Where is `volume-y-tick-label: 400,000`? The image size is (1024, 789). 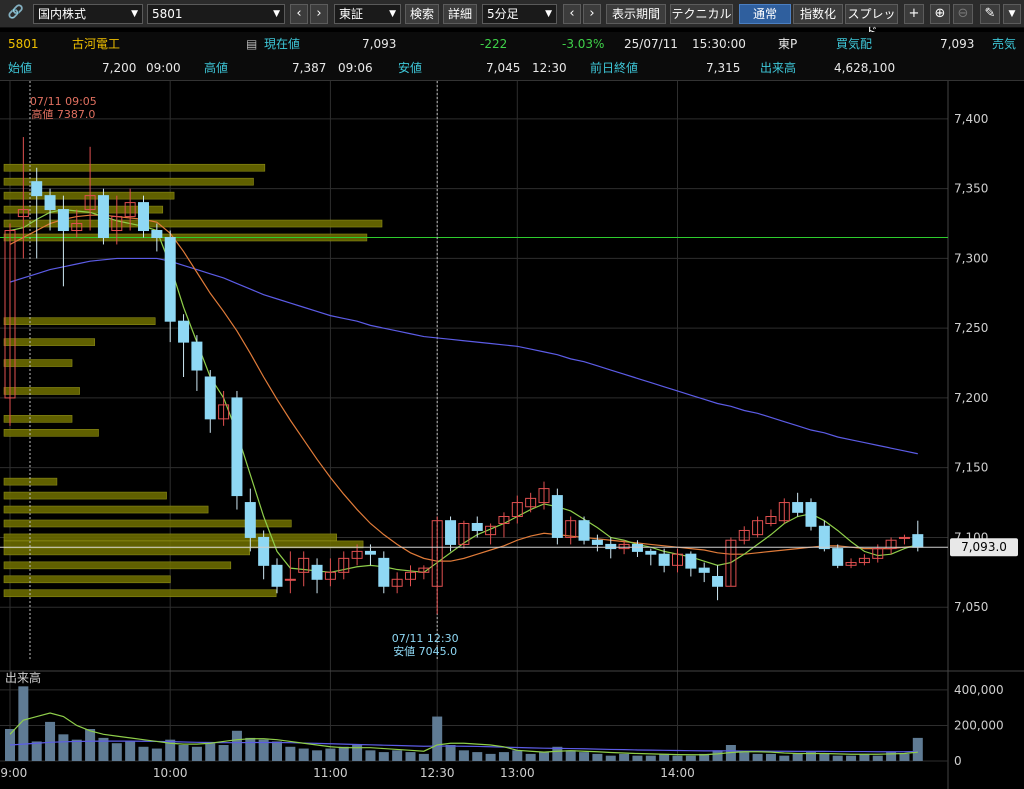
volume-y-tick-label: 400,000 is located at coordinates (979, 690).